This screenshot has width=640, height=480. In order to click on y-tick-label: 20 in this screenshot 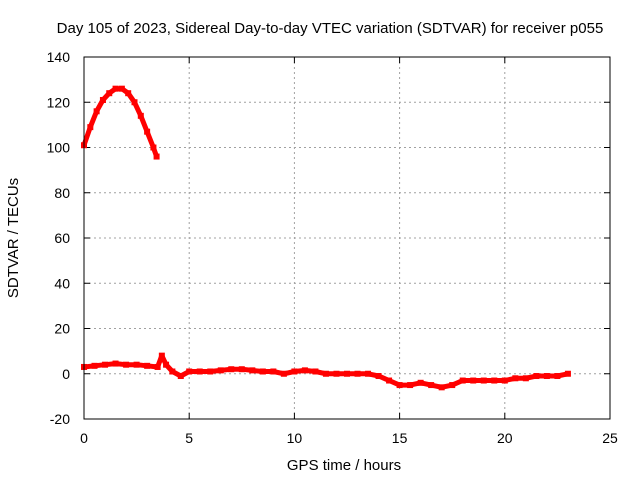, I will do `click(62, 329)`.